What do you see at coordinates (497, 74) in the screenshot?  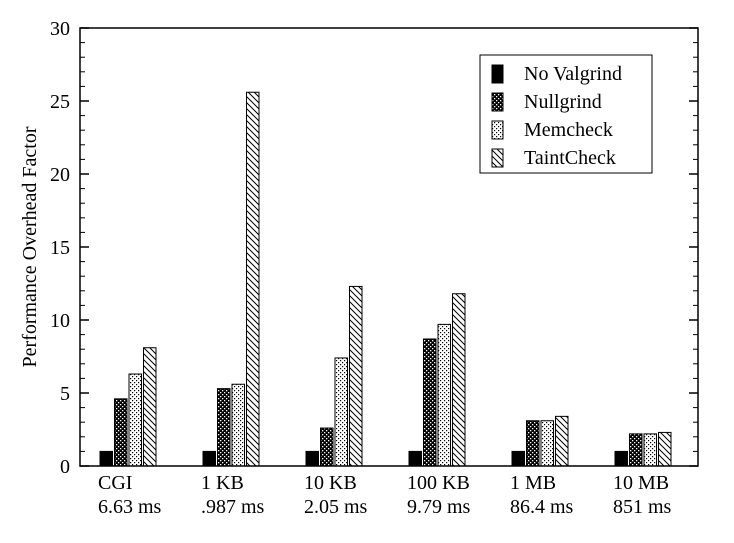 I see `legend-swatch-no-valgrind` at bounding box center [497, 74].